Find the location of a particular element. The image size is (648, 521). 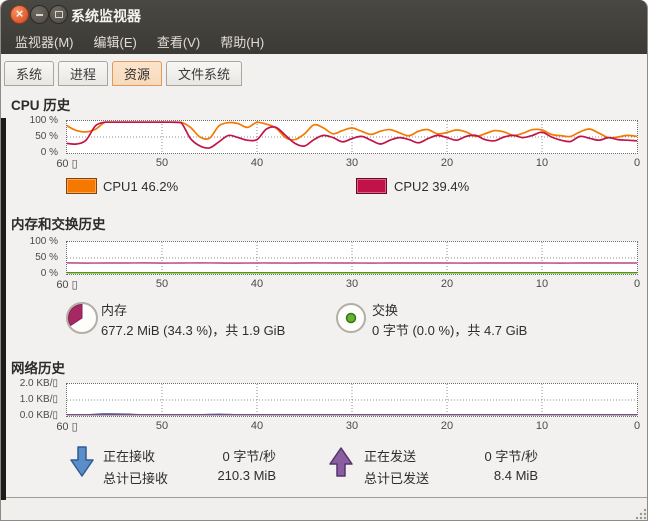

menubar: 监视器(M) 编辑(E) 查看(V) 帮助(H) is located at coordinates (324, 41).